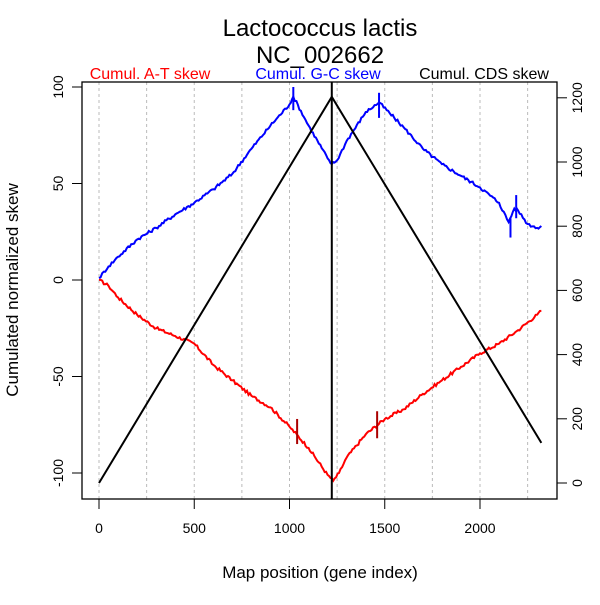 Image resolution: width=600 pixels, height=605 pixels. I want to click on y-left-tick-label: -50, so click(58, 376).